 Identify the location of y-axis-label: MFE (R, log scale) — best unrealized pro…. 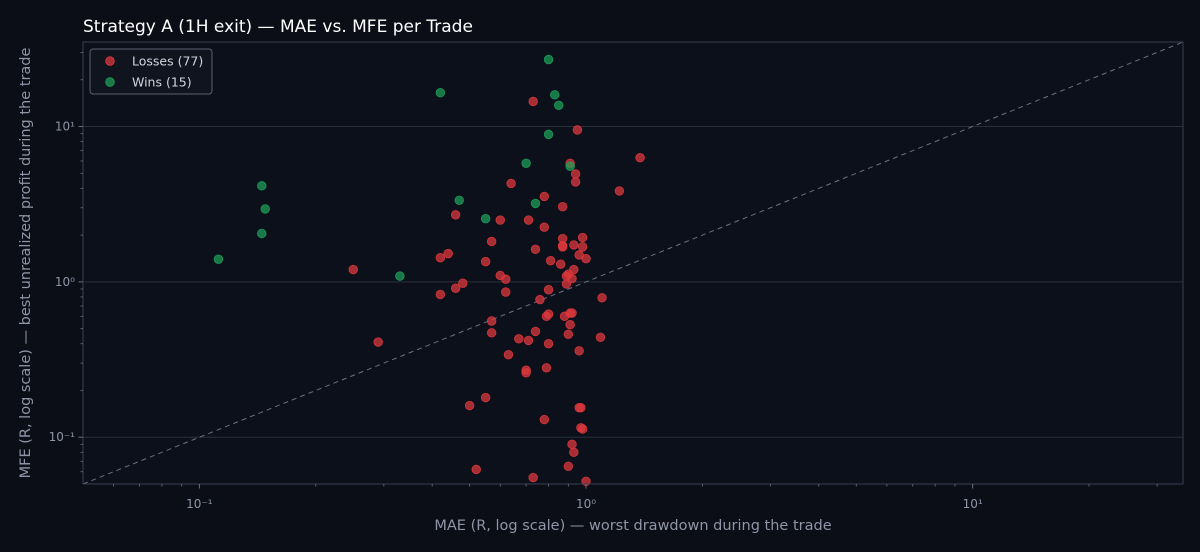
(26, 263).